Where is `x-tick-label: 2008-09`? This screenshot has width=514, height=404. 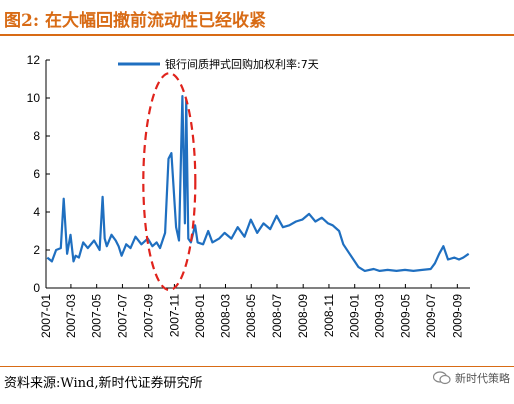
x-tick-label: 2008-09 is located at coordinates (303, 316).